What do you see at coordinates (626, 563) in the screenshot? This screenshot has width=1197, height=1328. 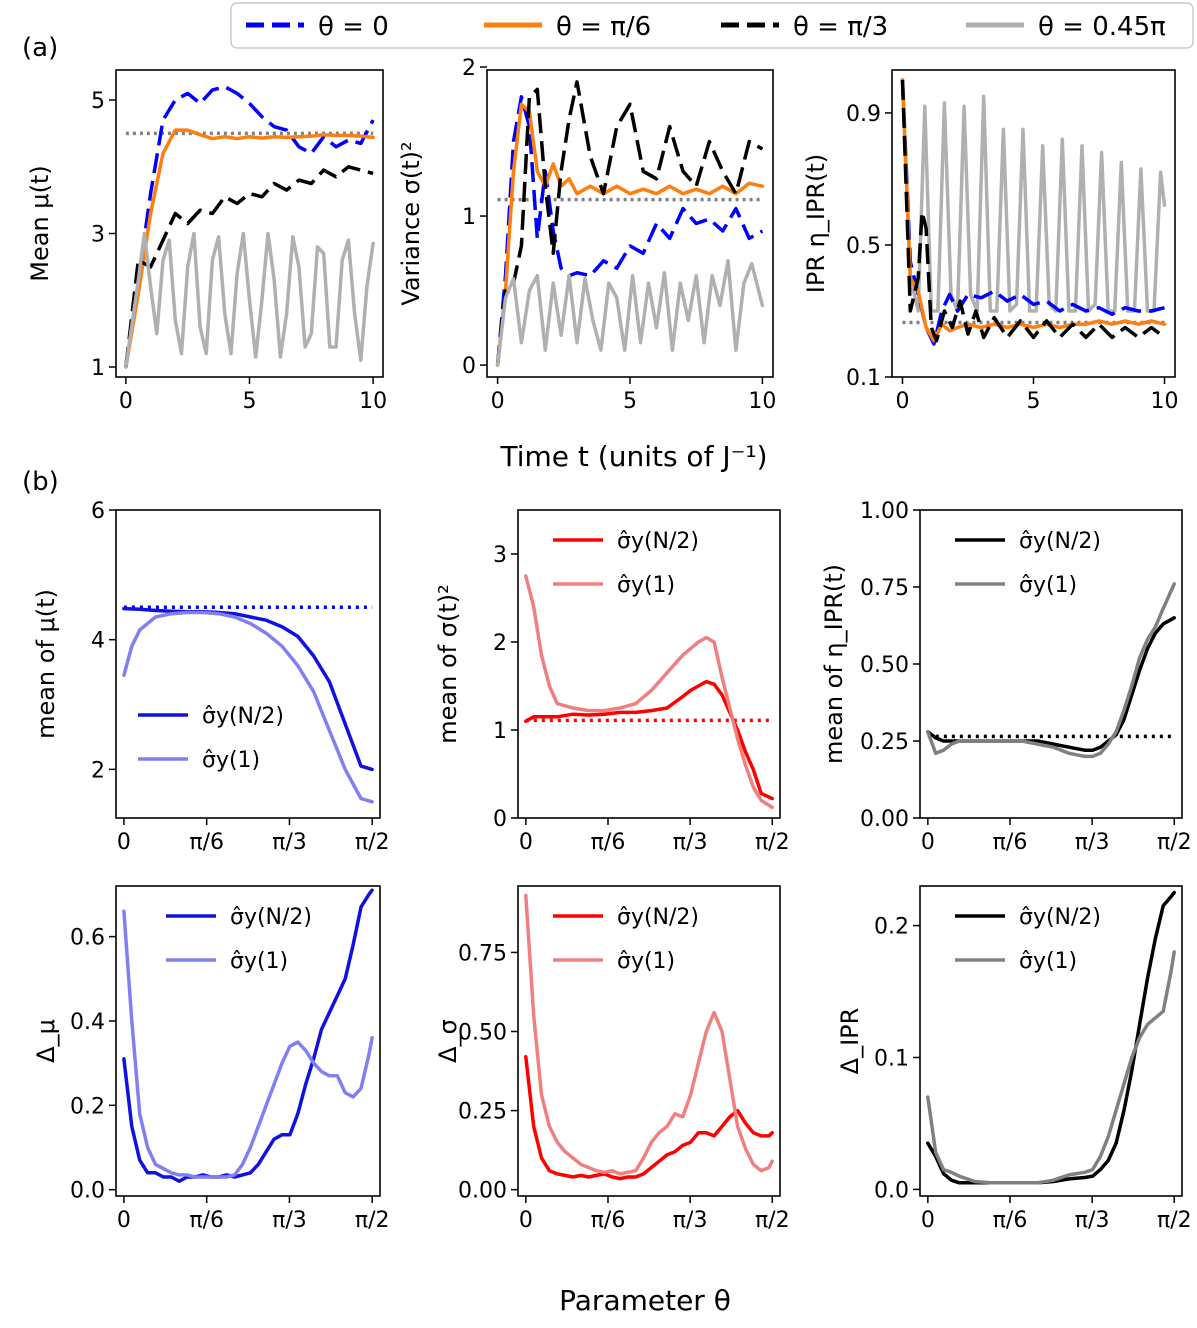 I see `legend-b2: σ̂y(N/2) σ̂y(1)` at bounding box center [626, 563].